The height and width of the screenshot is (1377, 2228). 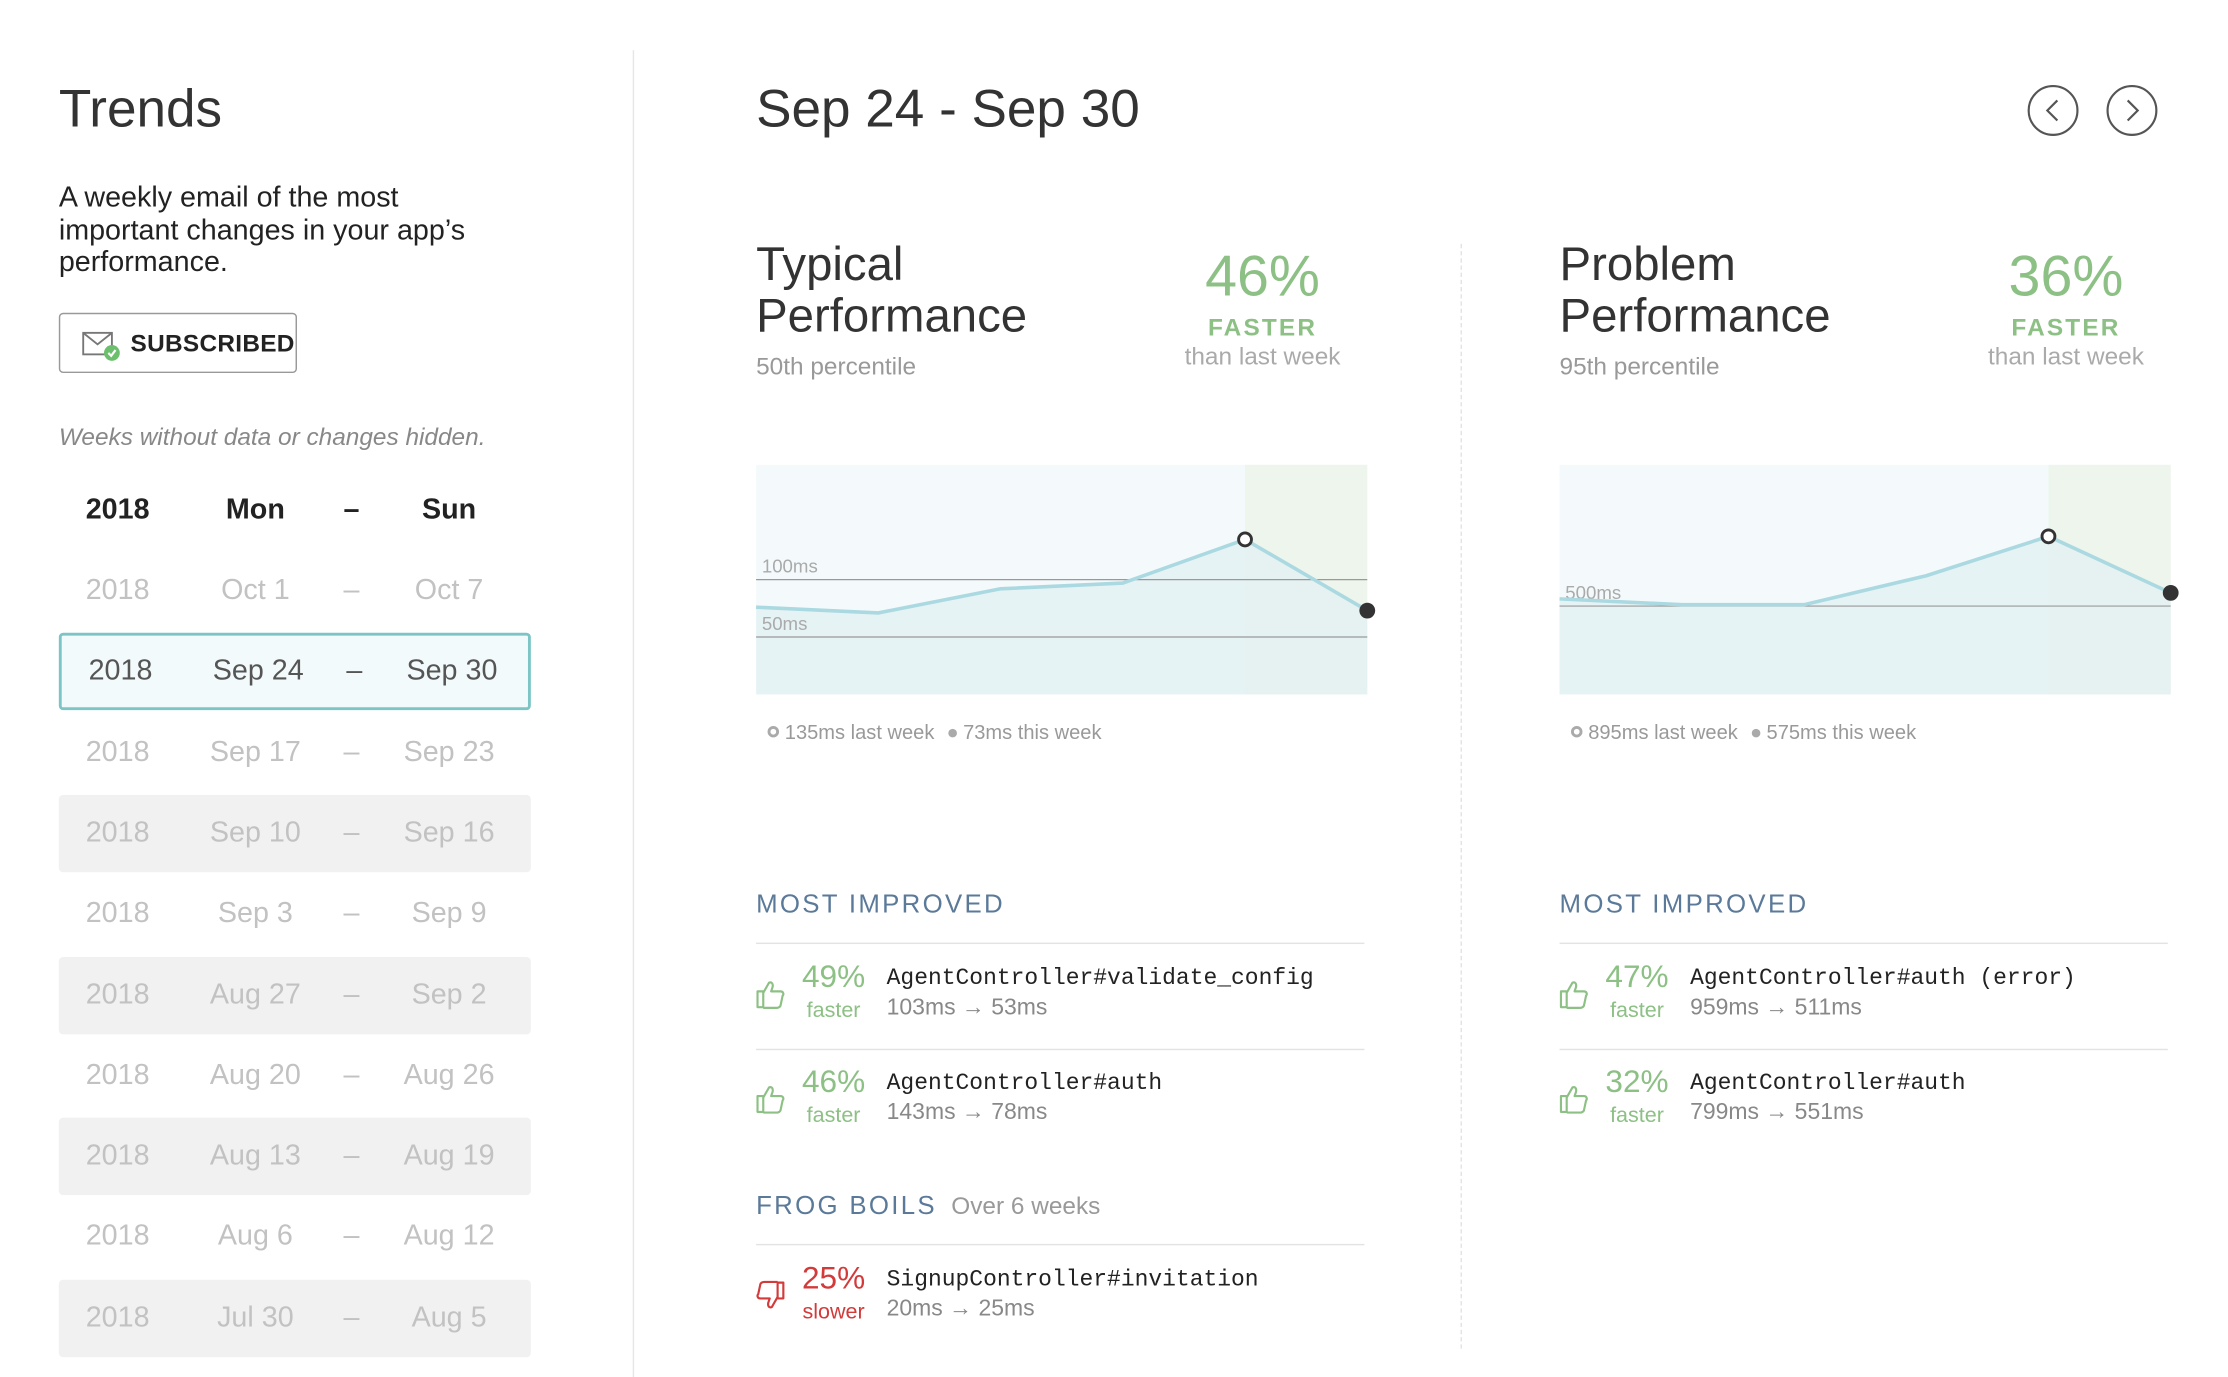 What do you see at coordinates (294, 1318) in the screenshot?
I see `week-row: 2018 Jul 30 – Aug 5` at bounding box center [294, 1318].